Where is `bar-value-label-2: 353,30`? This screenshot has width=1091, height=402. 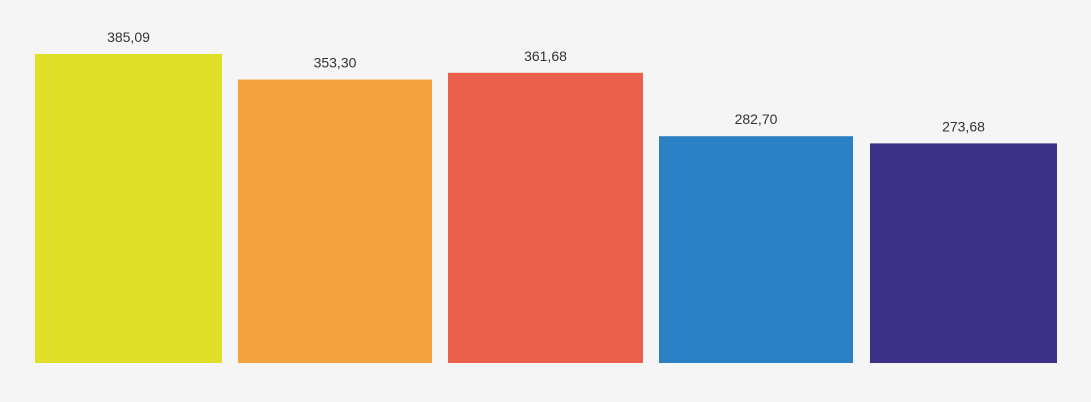
bar-value-label-2: 353,30 is located at coordinates (335, 63).